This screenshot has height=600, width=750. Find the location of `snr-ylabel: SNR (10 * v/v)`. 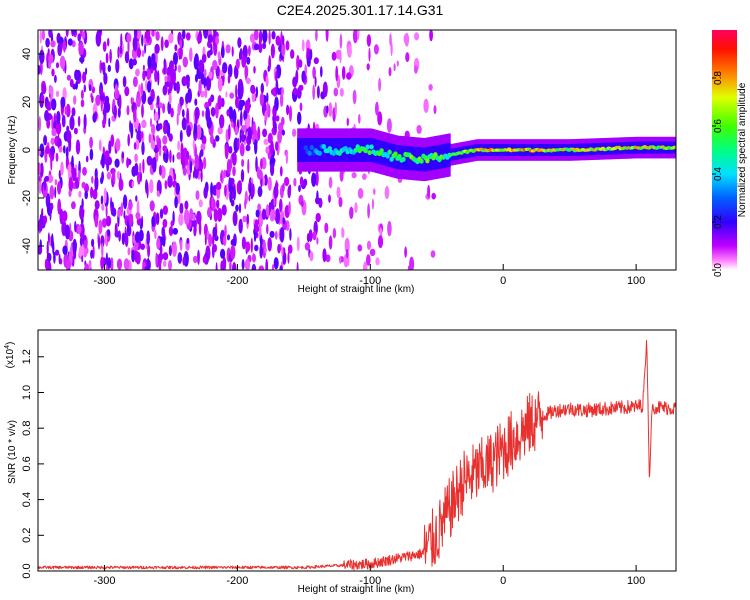

snr-ylabel: SNR (10 * v/v) is located at coordinates (12, 452).